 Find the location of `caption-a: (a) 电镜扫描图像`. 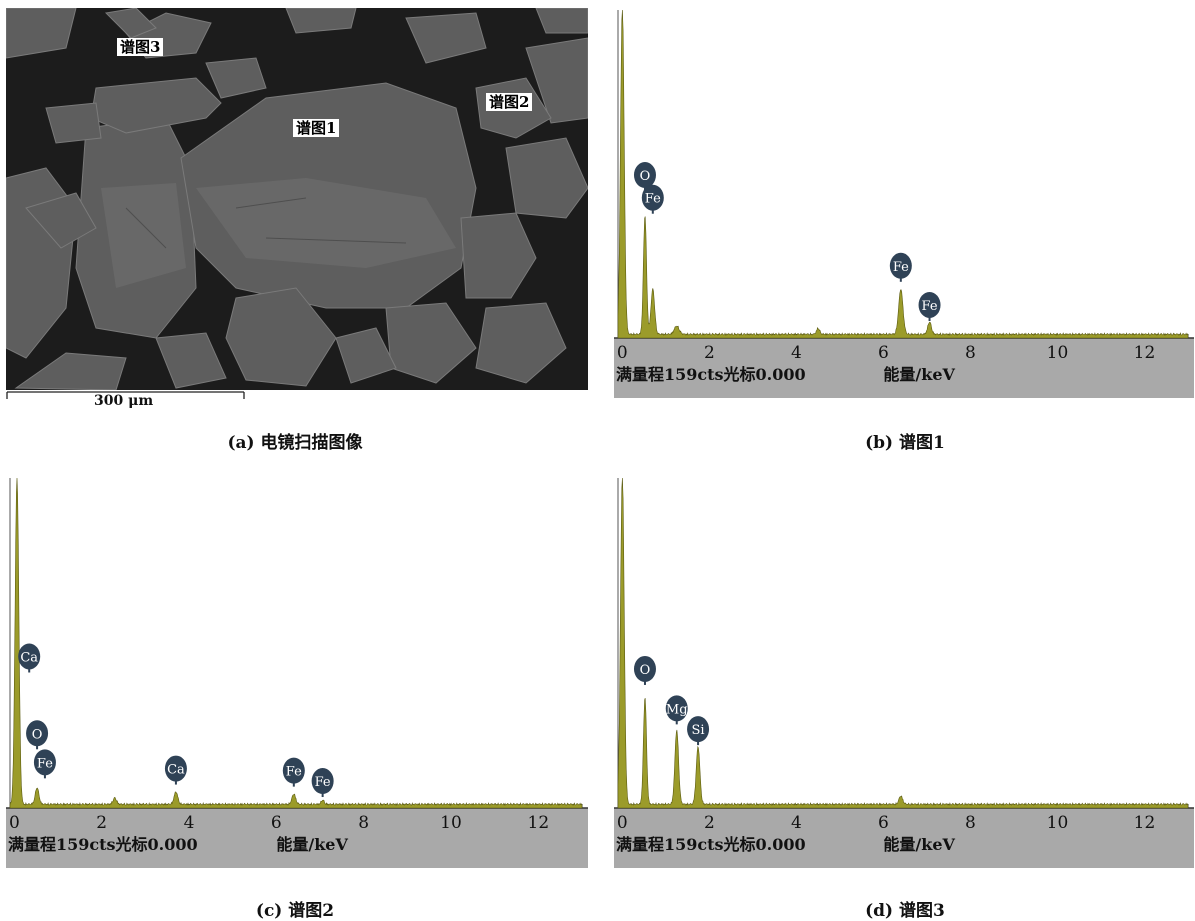

caption-a: (a) 电镜扫描图像 is located at coordinates (295, 443).